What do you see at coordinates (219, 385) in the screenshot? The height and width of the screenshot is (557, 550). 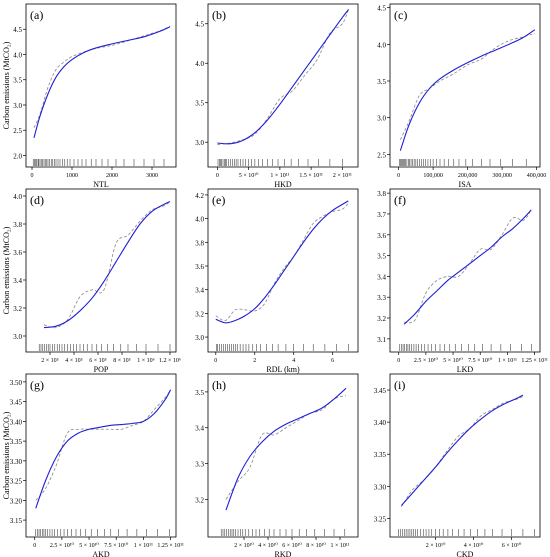 I see `panel-label: (h)` at bounding box center [219, 385].